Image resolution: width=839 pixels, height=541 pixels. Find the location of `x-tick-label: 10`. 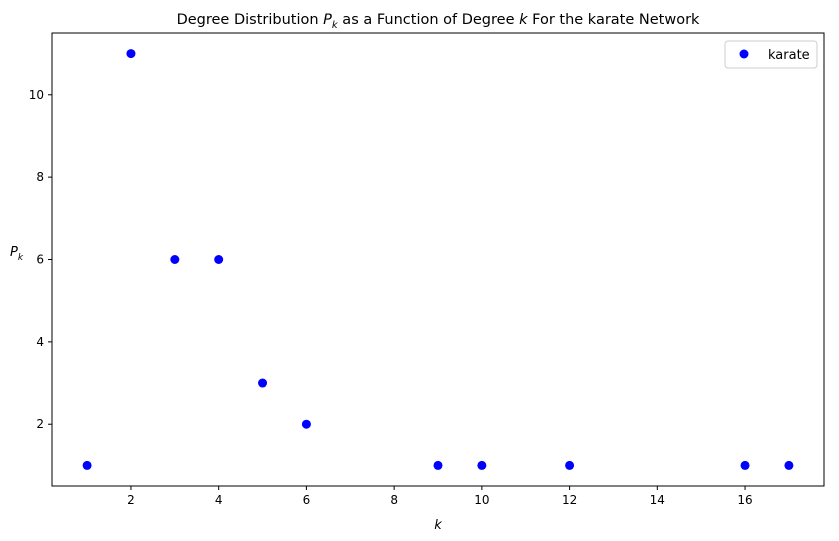

x-tick-label: 10 is located at coordinates (481, 500).